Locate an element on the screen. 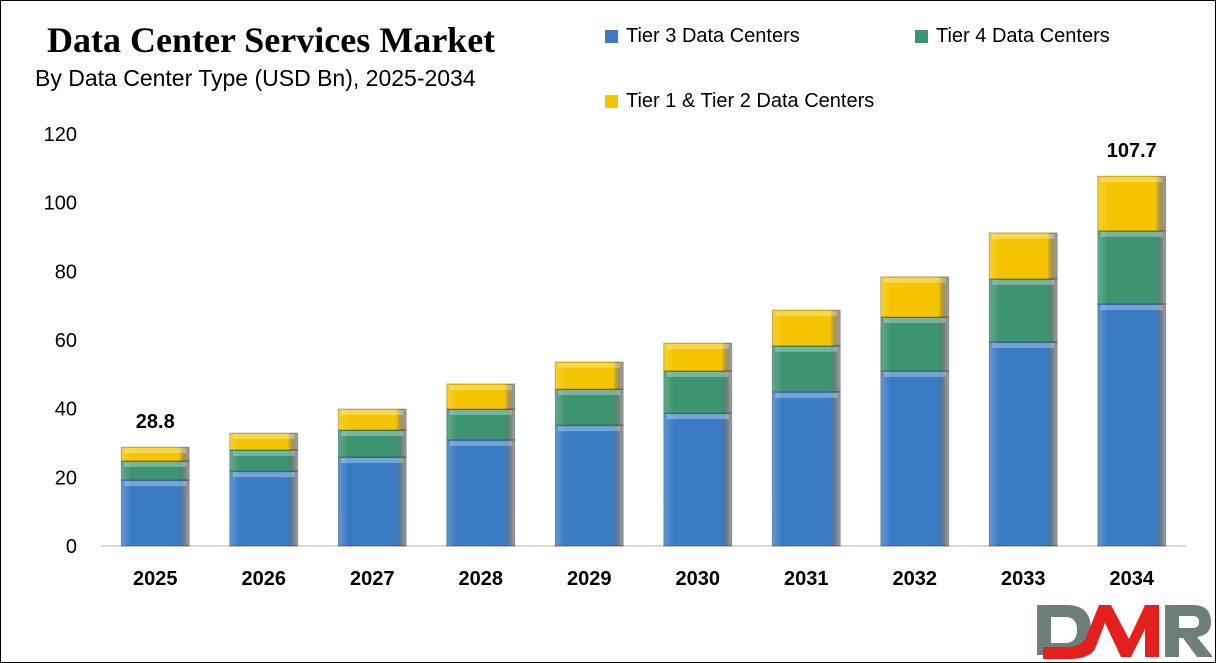  legend-label: Tier 3 Data Centers is located at coordinates (713, 36).